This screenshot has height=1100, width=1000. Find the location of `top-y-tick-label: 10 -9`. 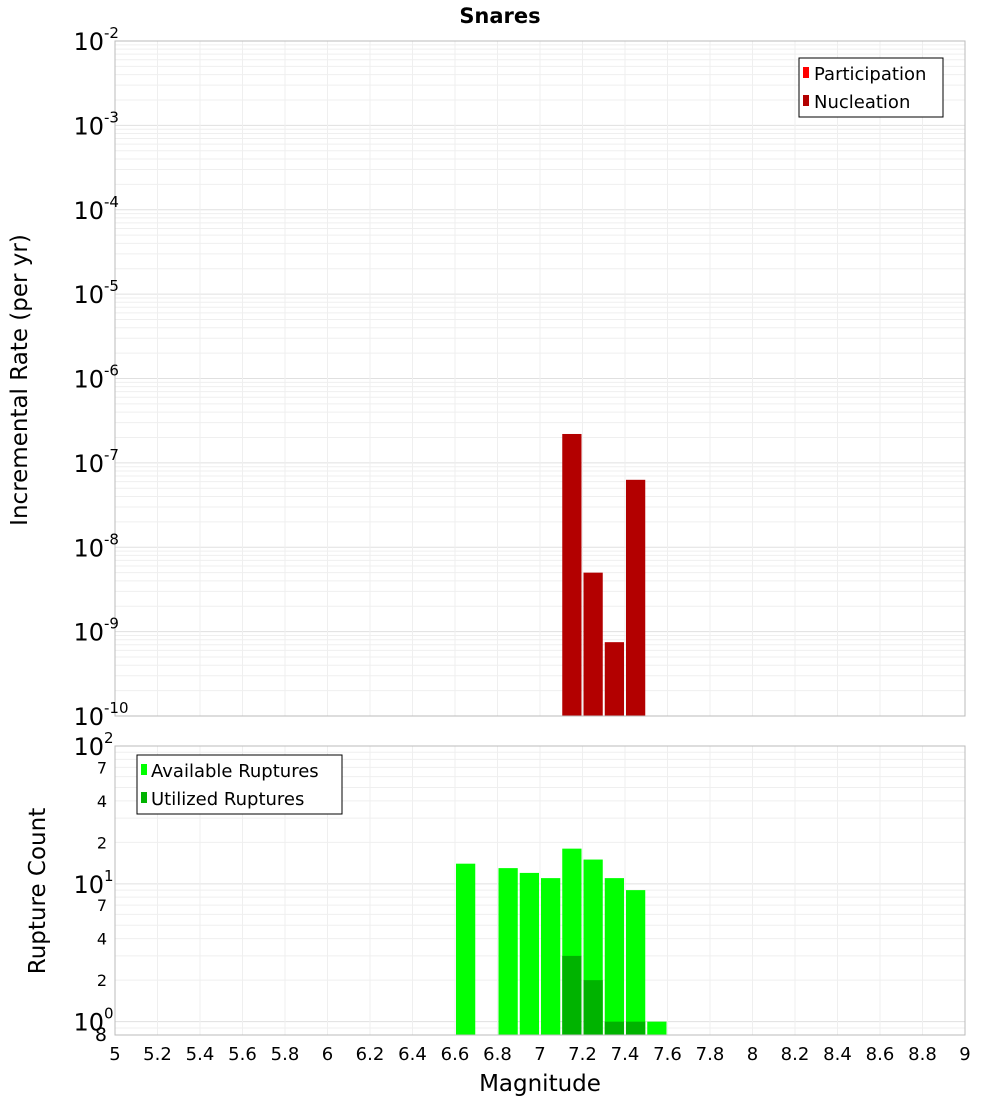

top-y-tick-label: 10 -9 is located at coordinates (96, 631).